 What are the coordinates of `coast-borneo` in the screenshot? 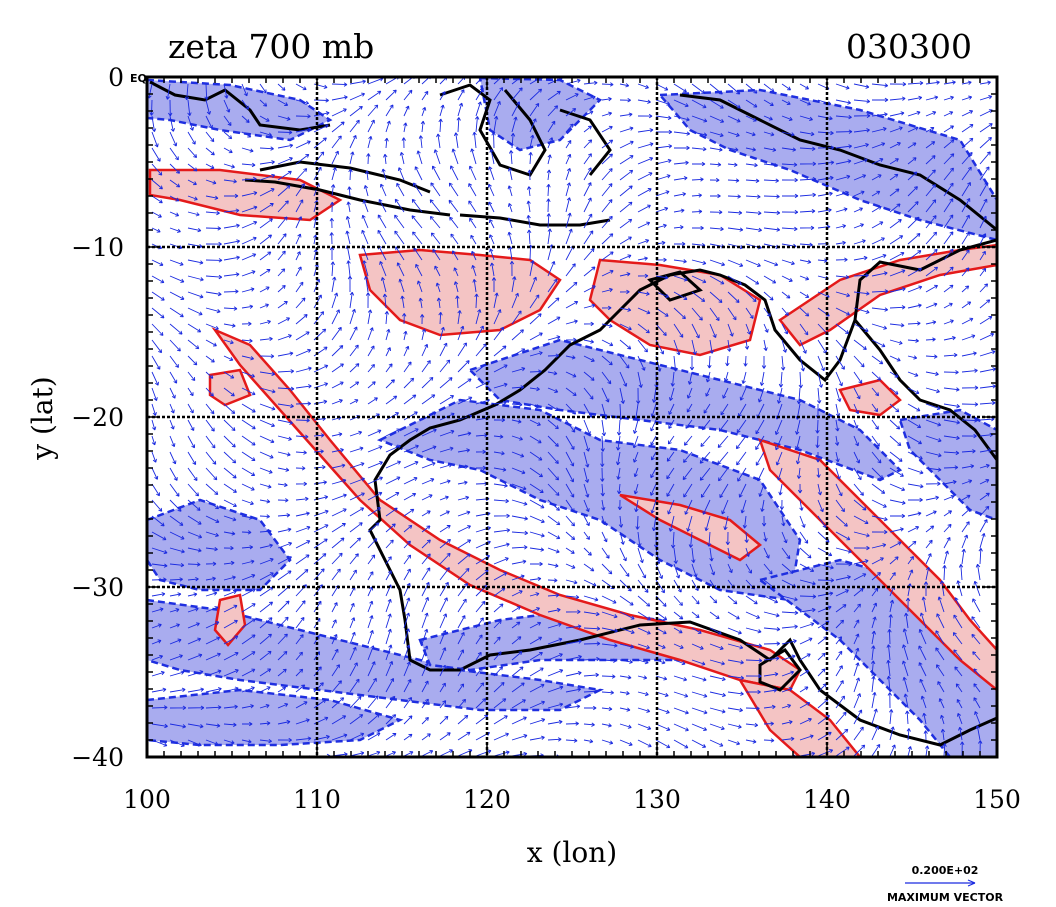 It's located at (493, 130).